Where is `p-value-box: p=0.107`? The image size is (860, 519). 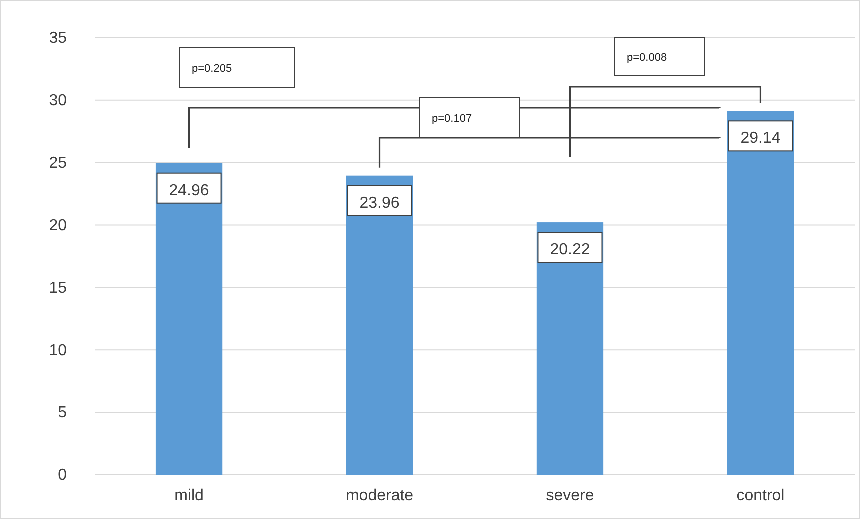
p-value-box: p=0.107 is located at coordinates (470, 118).